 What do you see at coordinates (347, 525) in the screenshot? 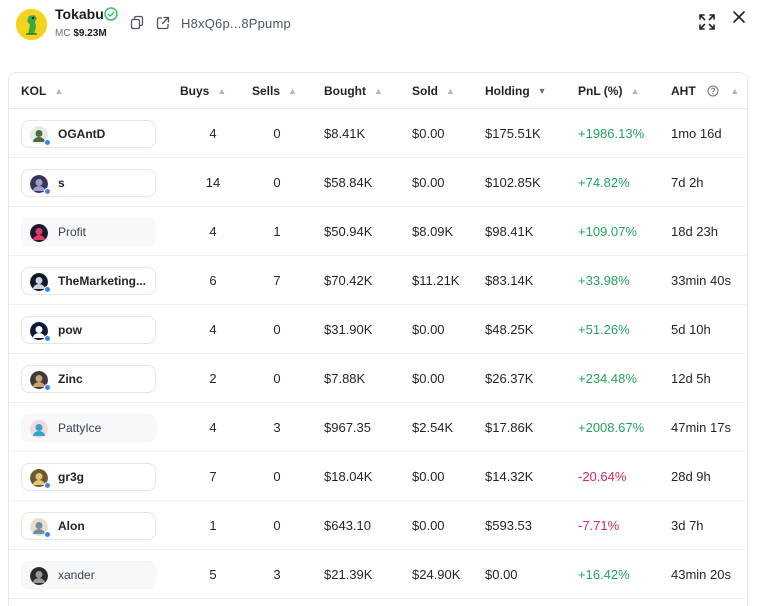
I see `bought-cell: $643.10` at bounding box center [347, 525].